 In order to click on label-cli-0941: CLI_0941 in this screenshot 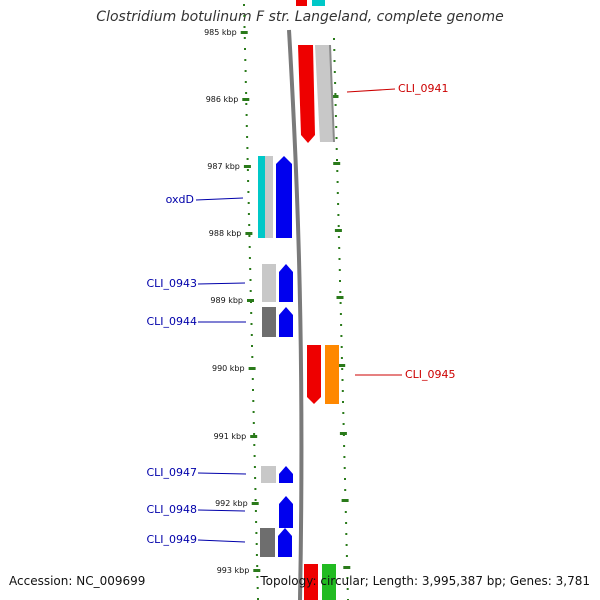, I will do `click(423, 88)`.